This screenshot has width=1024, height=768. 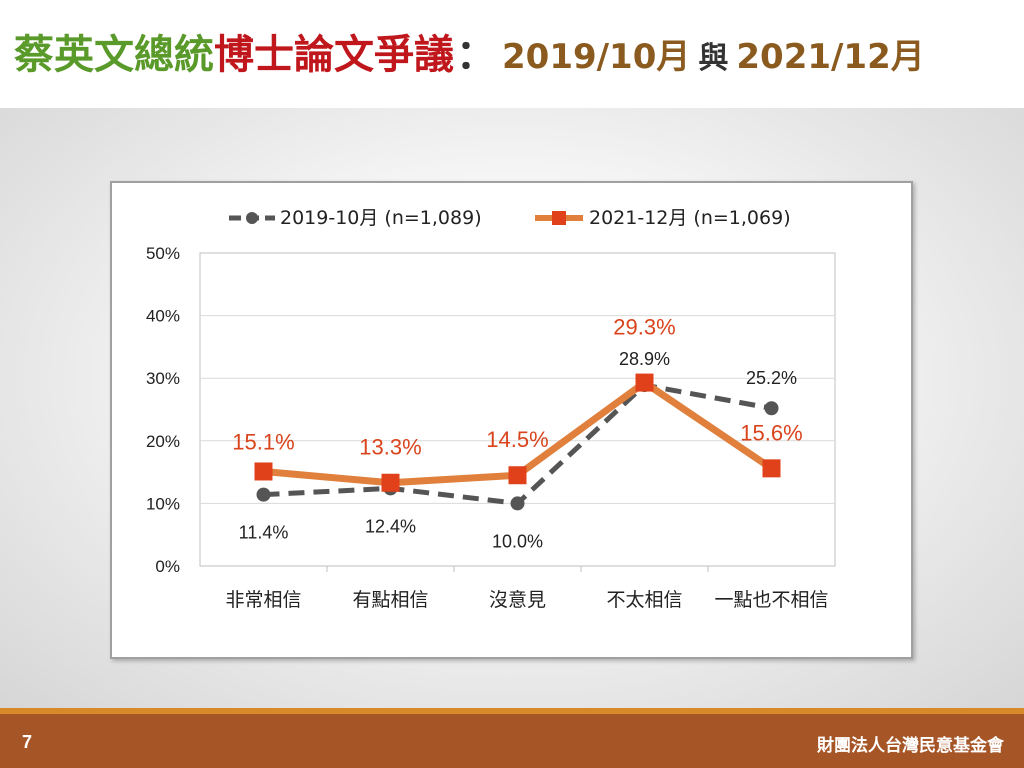 I want to click on y-tick-label: 10%, so click(x=163, y=503).